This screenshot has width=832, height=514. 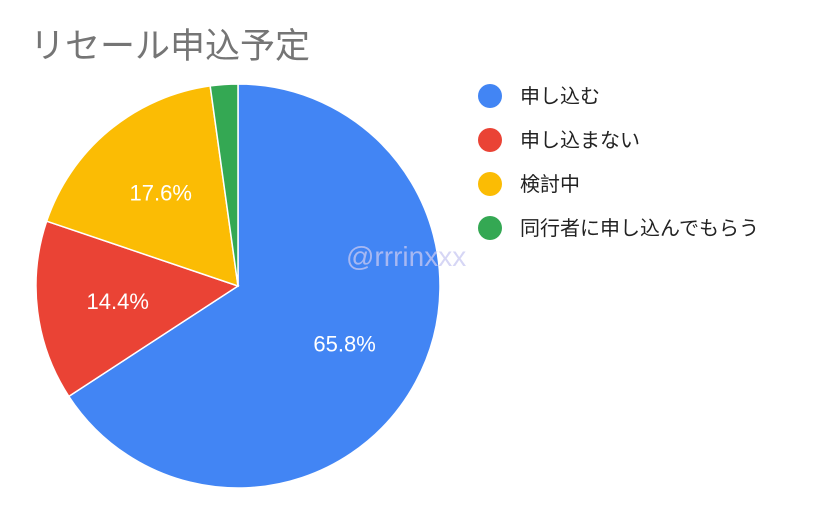 I want to click on legend-item-1: 申し込まない, so click(x=580, y=140).